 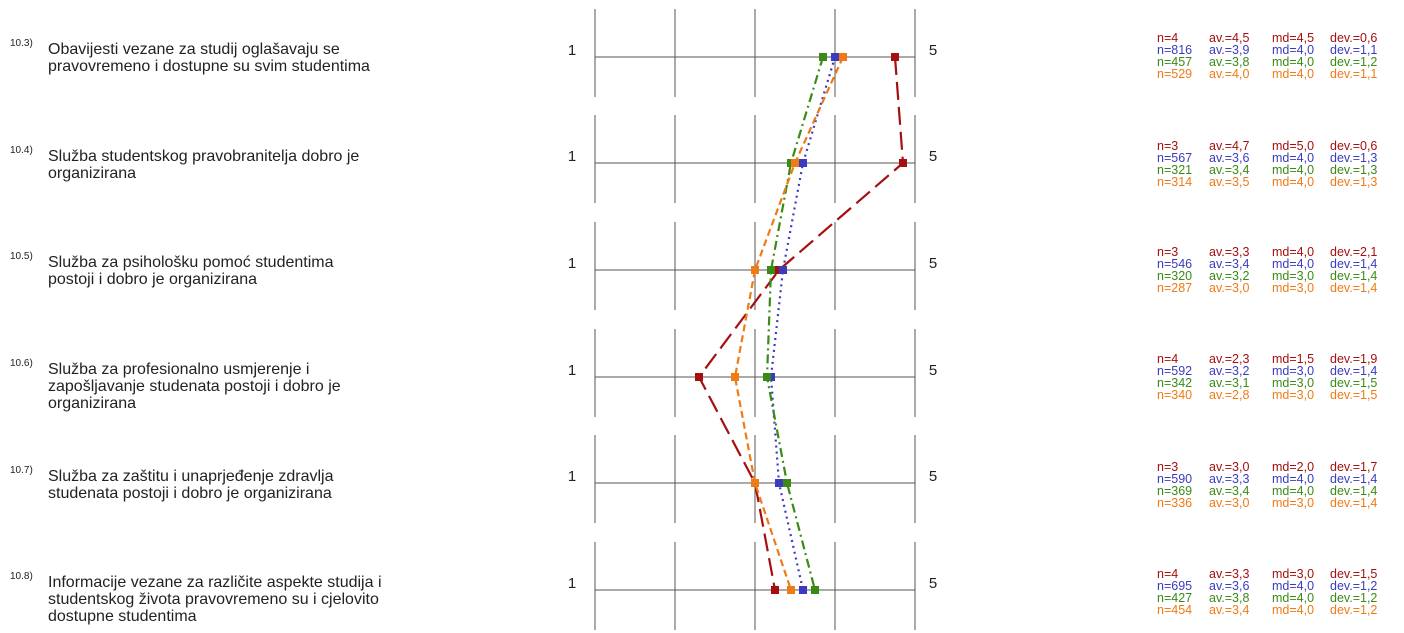 I want to click on stats-line: n=529 av.=4,0 md=4,0 dev.=1,1, so click(x=1267, y=74).